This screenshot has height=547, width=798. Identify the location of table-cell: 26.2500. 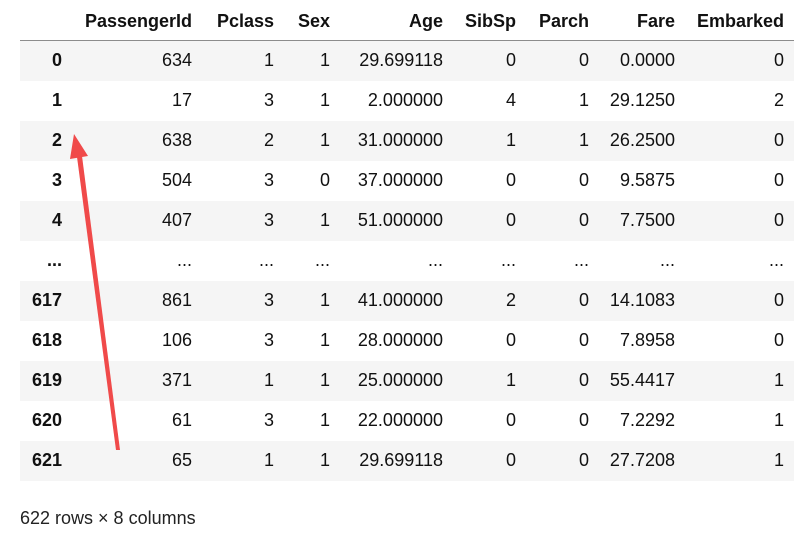
(642, 140).